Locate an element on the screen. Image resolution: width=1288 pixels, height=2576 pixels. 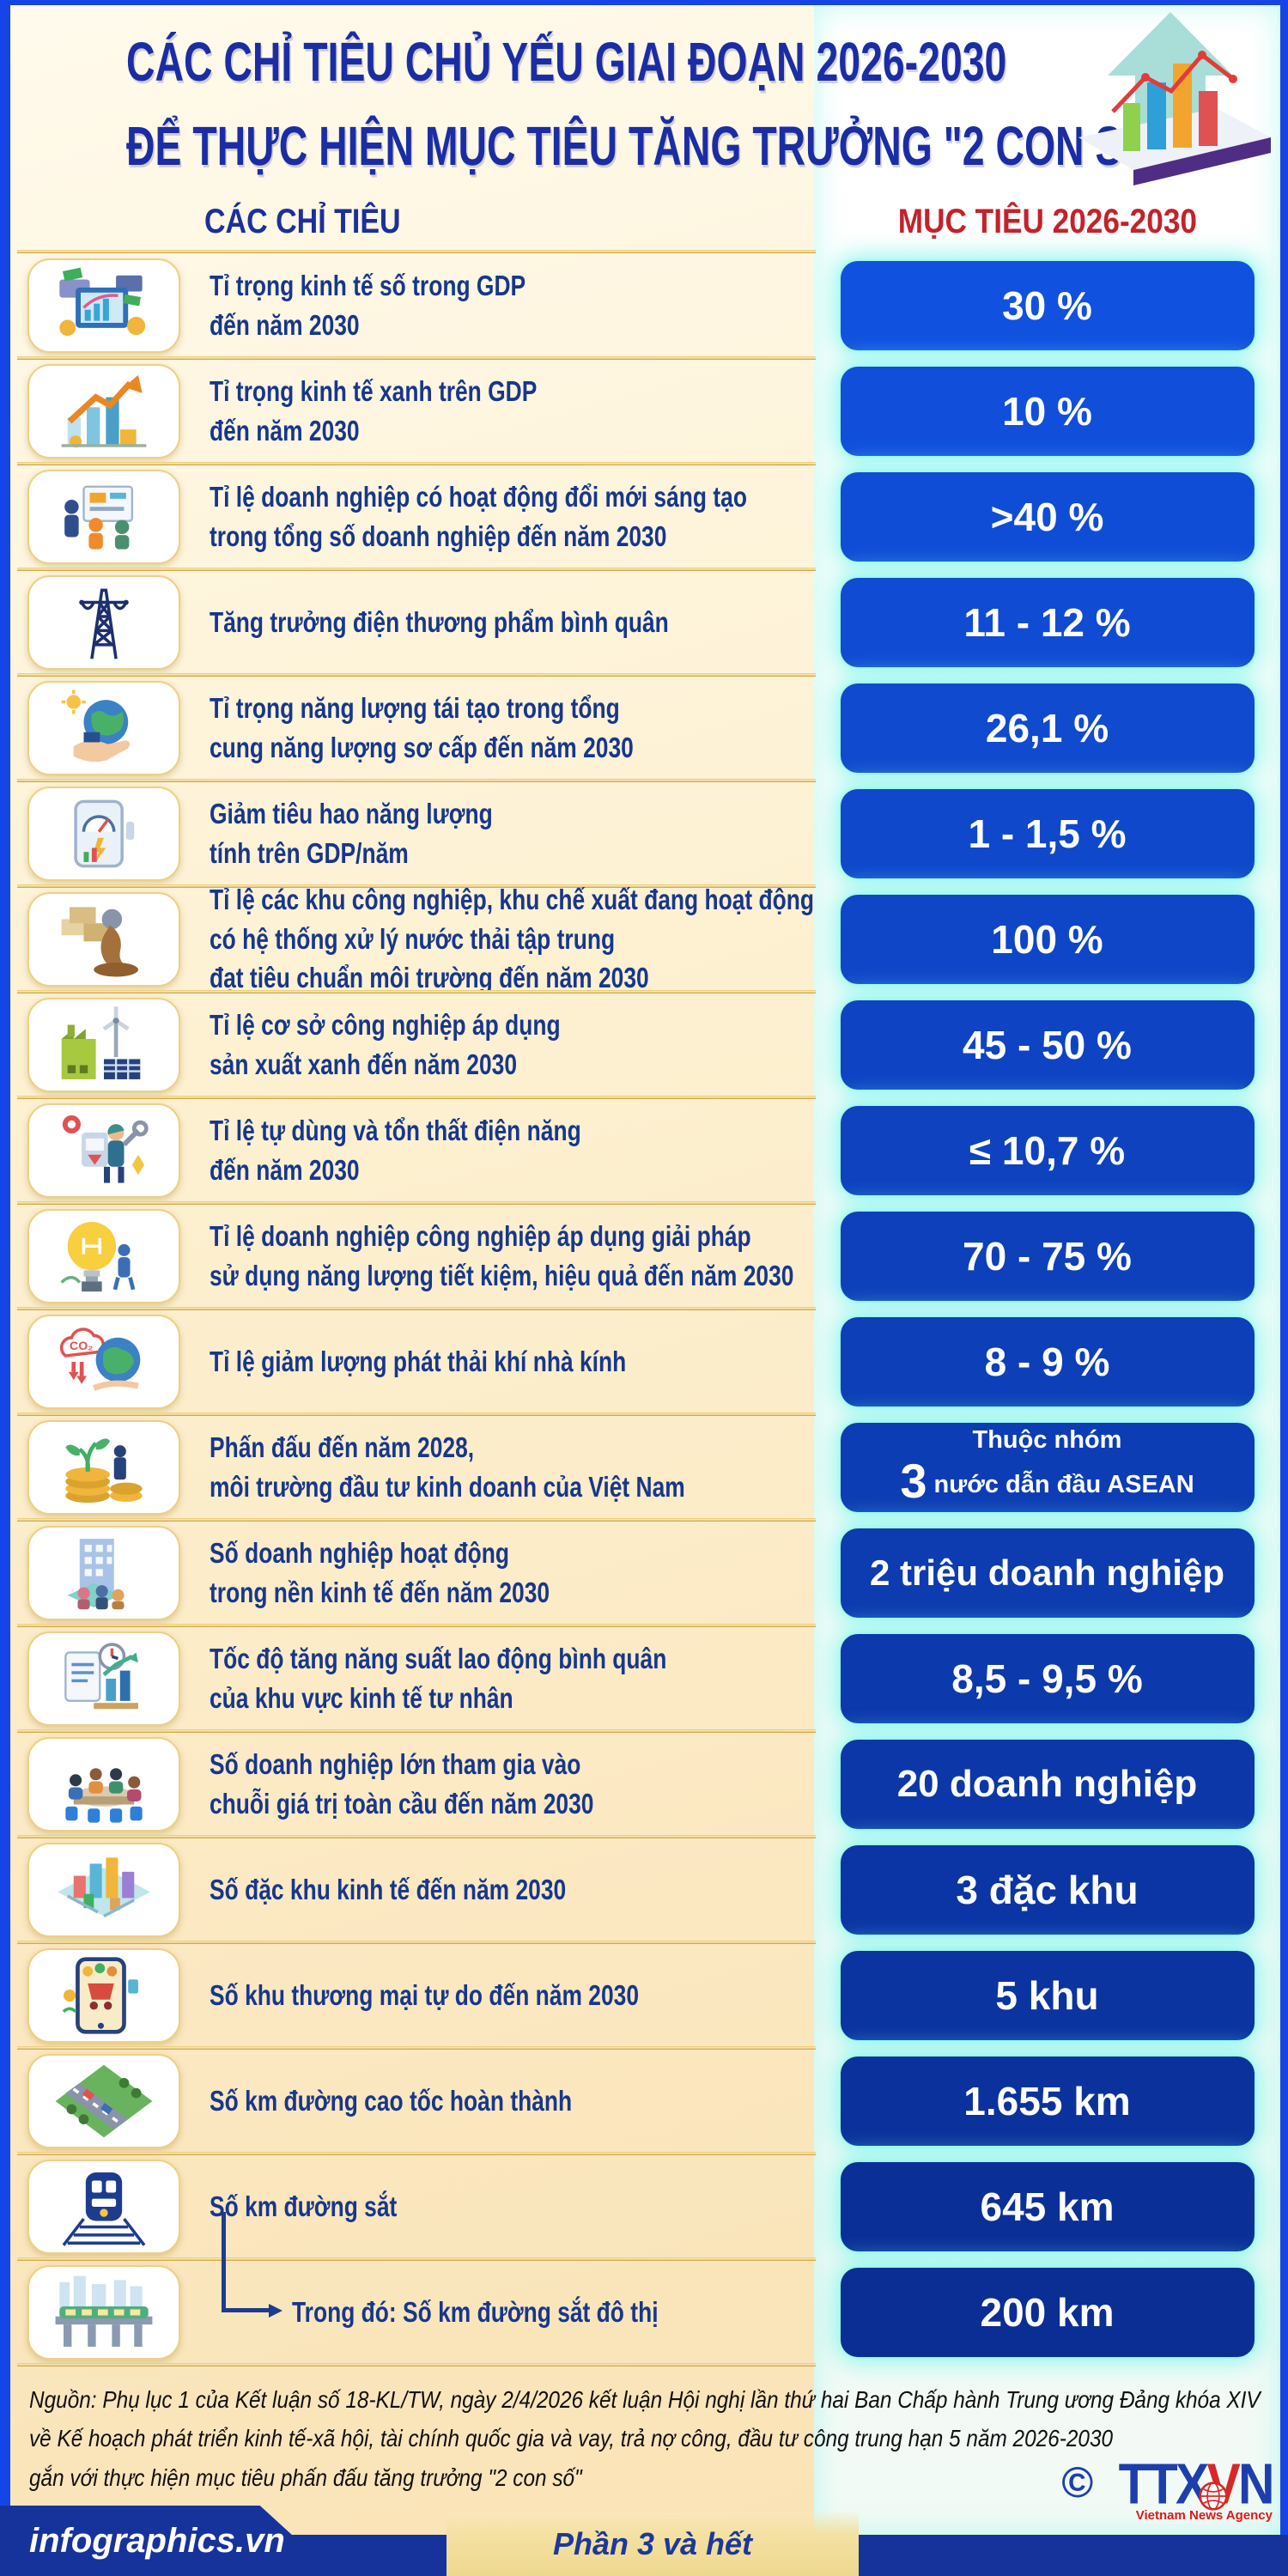
elbow-arrow-icon is located at coordinates (252, 2265).